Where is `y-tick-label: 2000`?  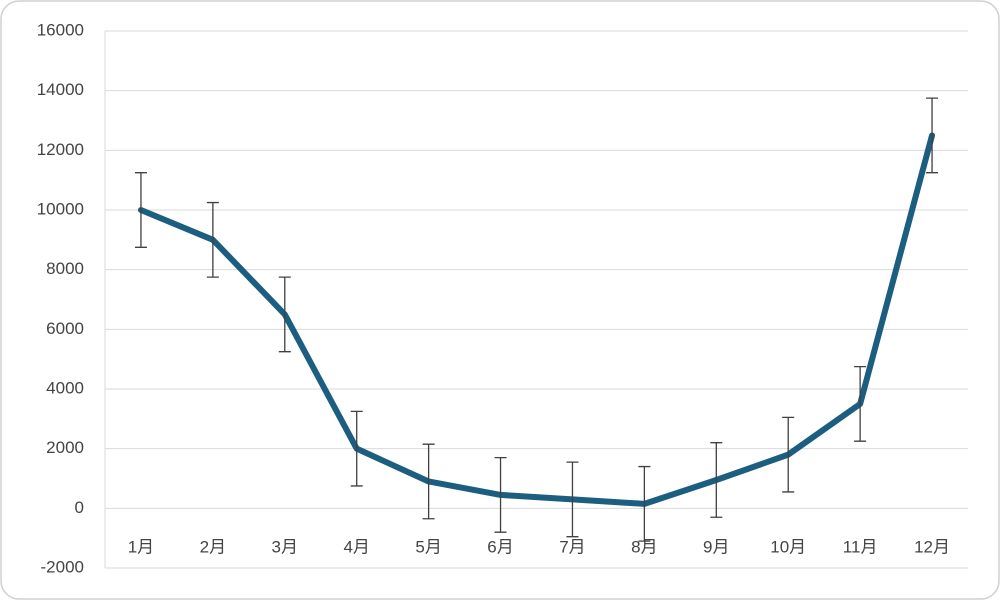 y-tick-label: 2000 is located at coordinates (65, 447).